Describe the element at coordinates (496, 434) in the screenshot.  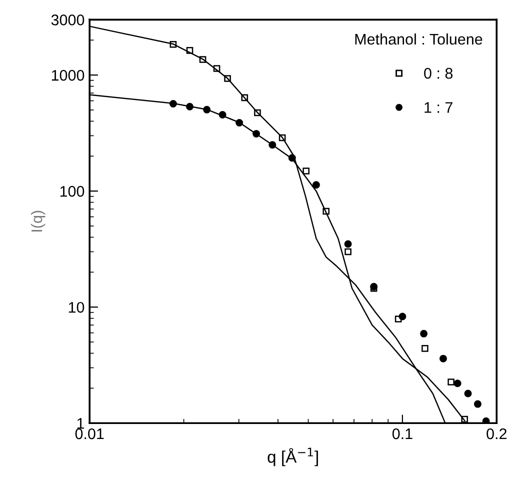
I see `x-tick-label: 0.2` at that location.